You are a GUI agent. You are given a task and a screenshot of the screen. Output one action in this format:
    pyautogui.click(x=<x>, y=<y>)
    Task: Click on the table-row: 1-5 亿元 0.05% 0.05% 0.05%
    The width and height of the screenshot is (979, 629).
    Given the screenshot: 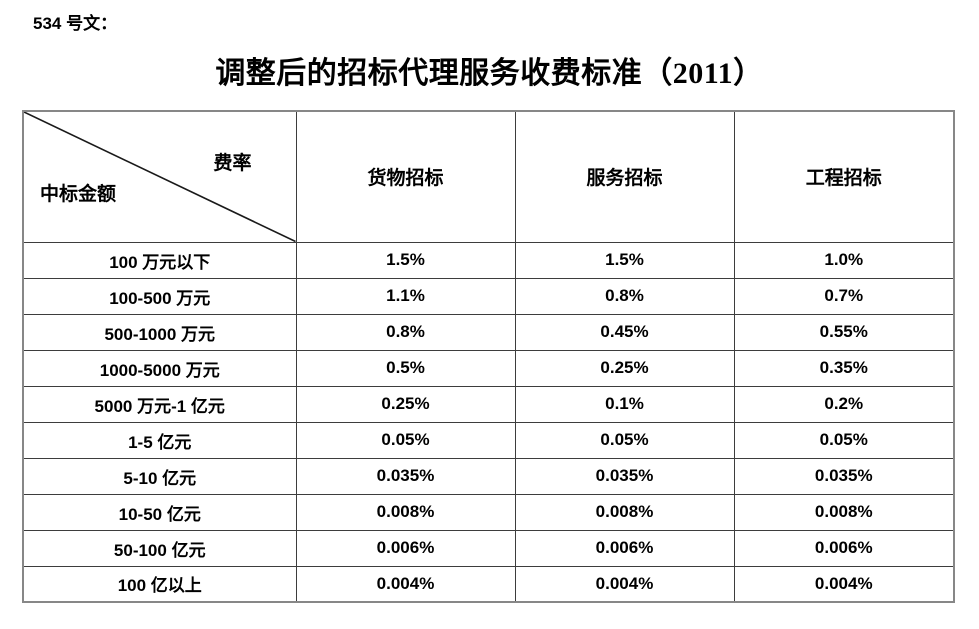 What is the action you would take?
    pyautogui.click(x=488, y=440)
    